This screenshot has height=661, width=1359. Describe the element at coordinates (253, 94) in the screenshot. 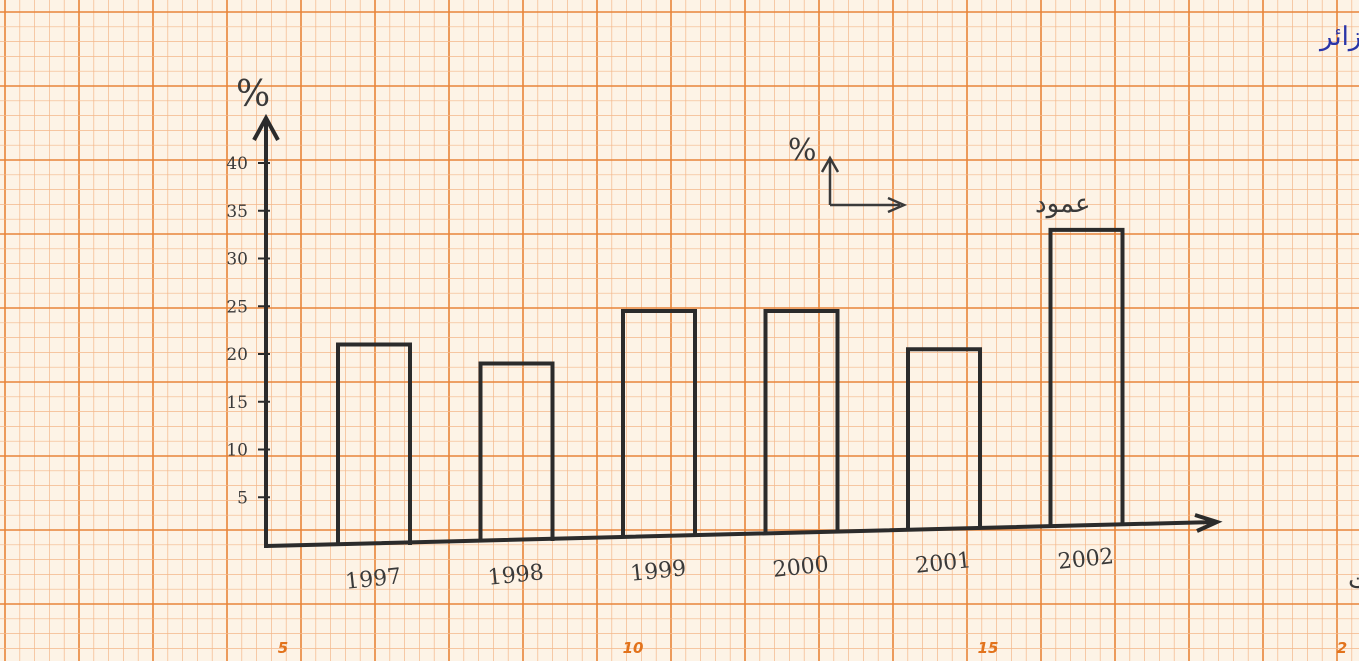

I see `y-axis-label: %` at that location.